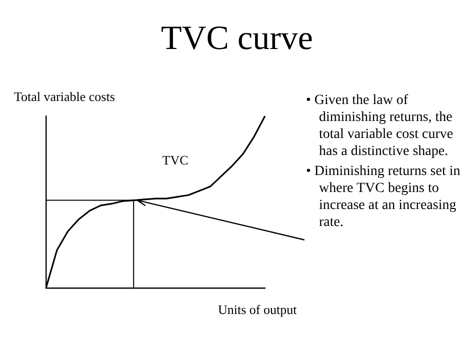 The image size is (474, 355). What do you see at coordinates (384, 197) in the screenshot?
I see `text: • Diminishing returns set in where TVC begins to increase at an increasing rate.` at bounding box center [384, 197].